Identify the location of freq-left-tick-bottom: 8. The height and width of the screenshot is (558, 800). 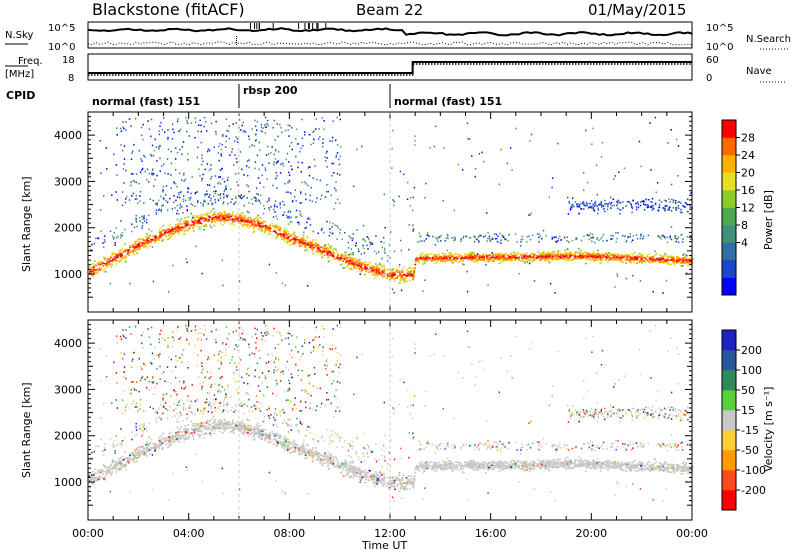
(71, 78).